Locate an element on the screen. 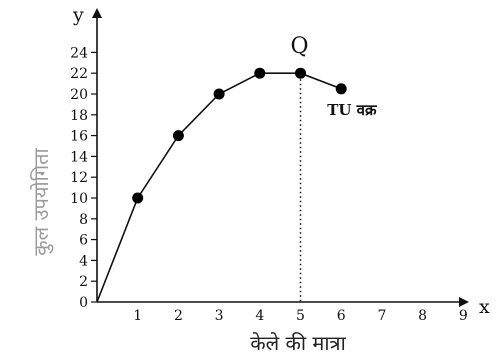 This screenshot has width=496, height=356. x-tick-label: 6 is located at coordinates (341, 316).